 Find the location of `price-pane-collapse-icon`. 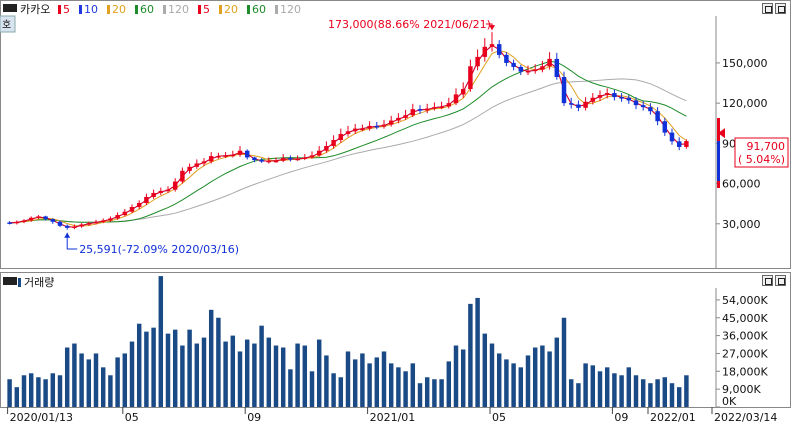

price-pane-collapse-icon is located at coordinates (10, 8).